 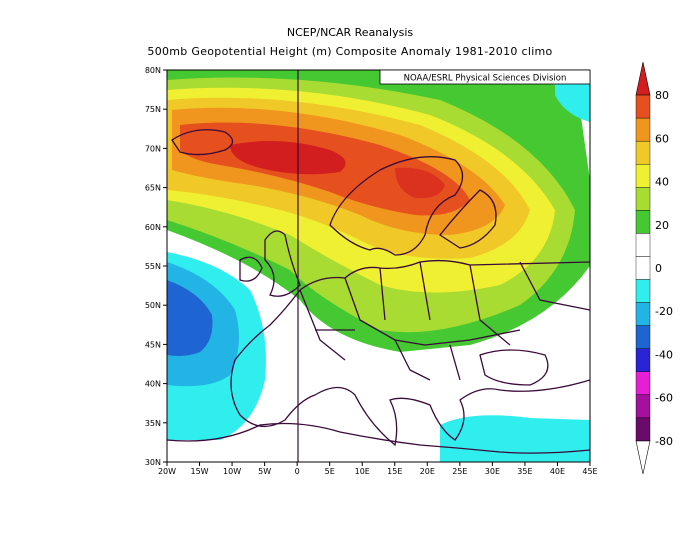 What do you see at coordinates (199, 471) in the screenshot?
I see `lon-tick-label: 15W` at bounding box center [199, 471].